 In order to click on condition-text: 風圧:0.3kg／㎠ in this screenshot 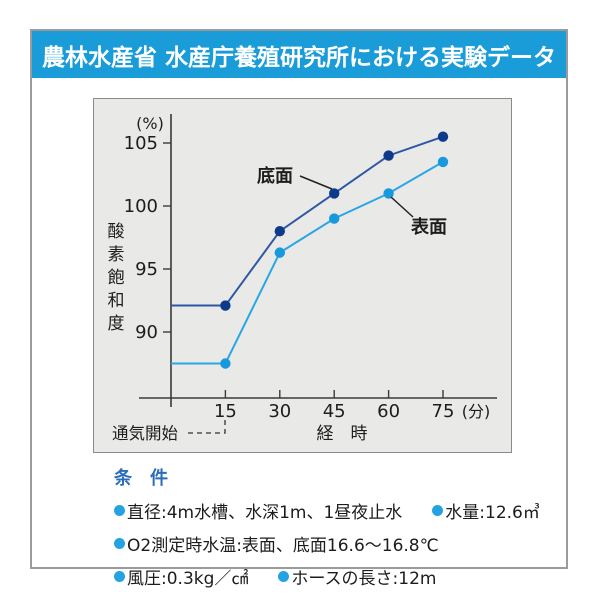, I will do `click(188, 579)`.